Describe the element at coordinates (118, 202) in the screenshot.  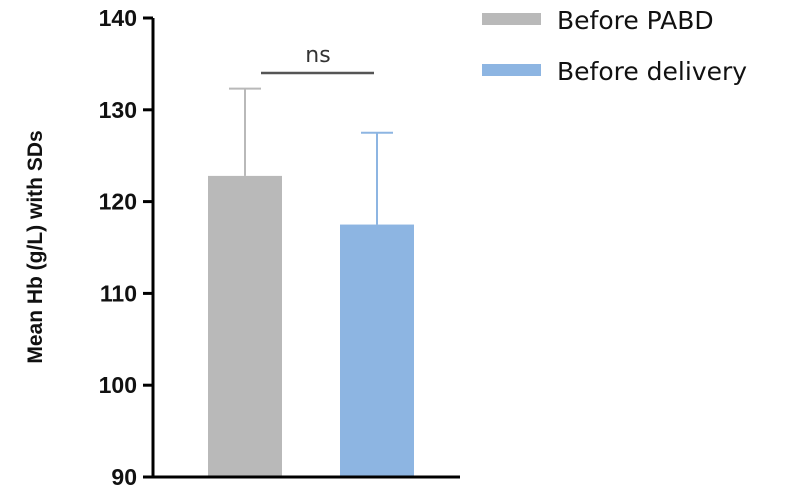
I see `y-tick-label: 120` at that location.